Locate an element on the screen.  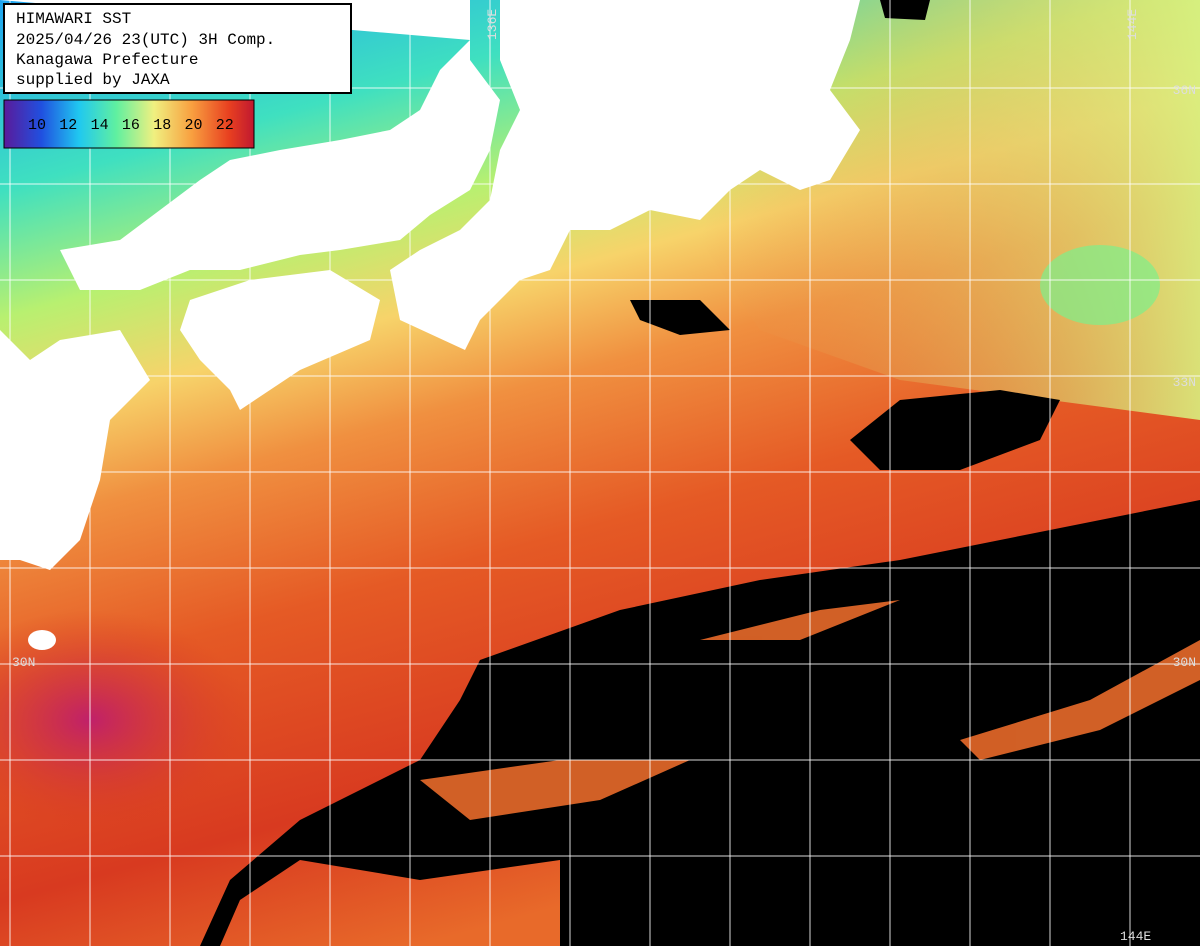
colorbar-label: 14 is located at coordinates (100, 125).